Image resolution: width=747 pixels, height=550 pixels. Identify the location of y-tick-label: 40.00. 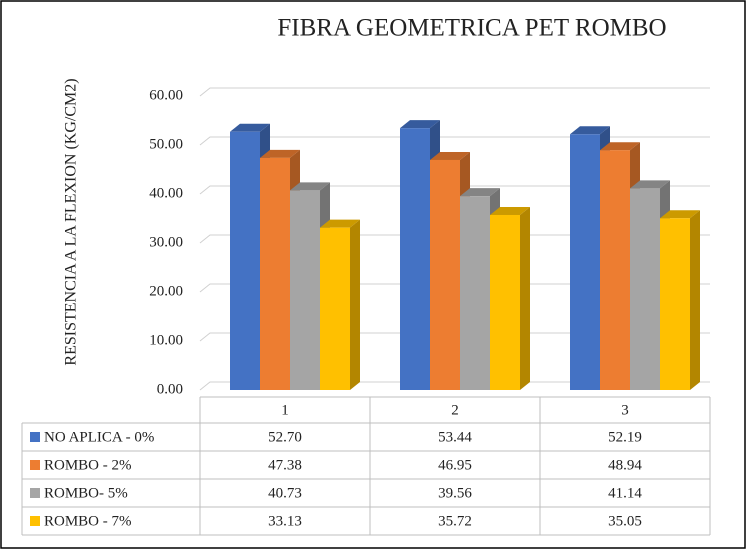
(166, 193).